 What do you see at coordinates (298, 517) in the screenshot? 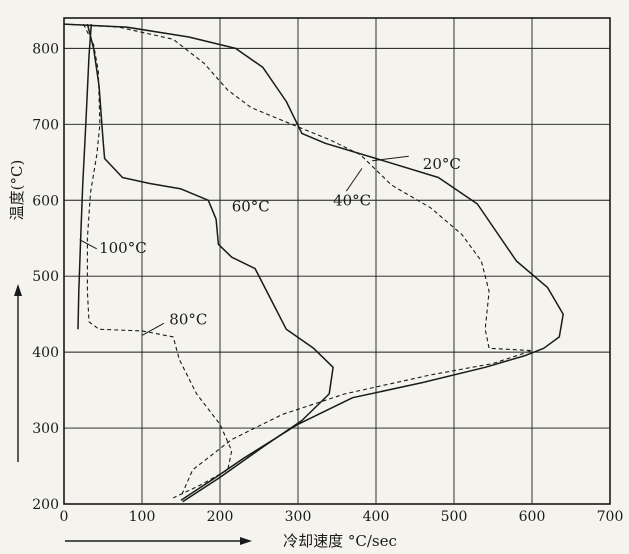
I see `x-tick-label: 300` at bounding box center [298, 517].